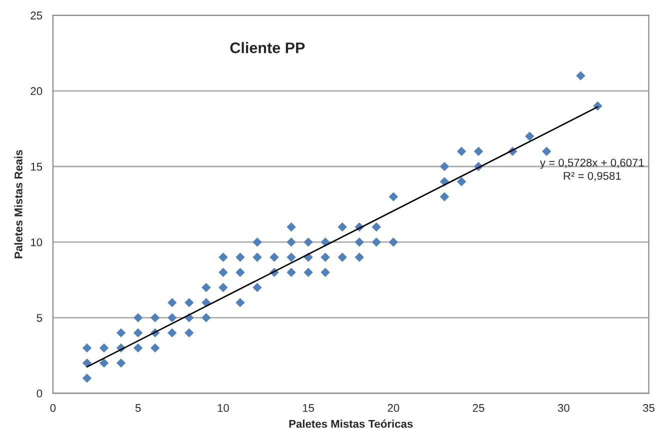 Image resolution: width=662 pixels, height=437 pixels. I want to click on x-tick-label: 25, so click(478, 408).